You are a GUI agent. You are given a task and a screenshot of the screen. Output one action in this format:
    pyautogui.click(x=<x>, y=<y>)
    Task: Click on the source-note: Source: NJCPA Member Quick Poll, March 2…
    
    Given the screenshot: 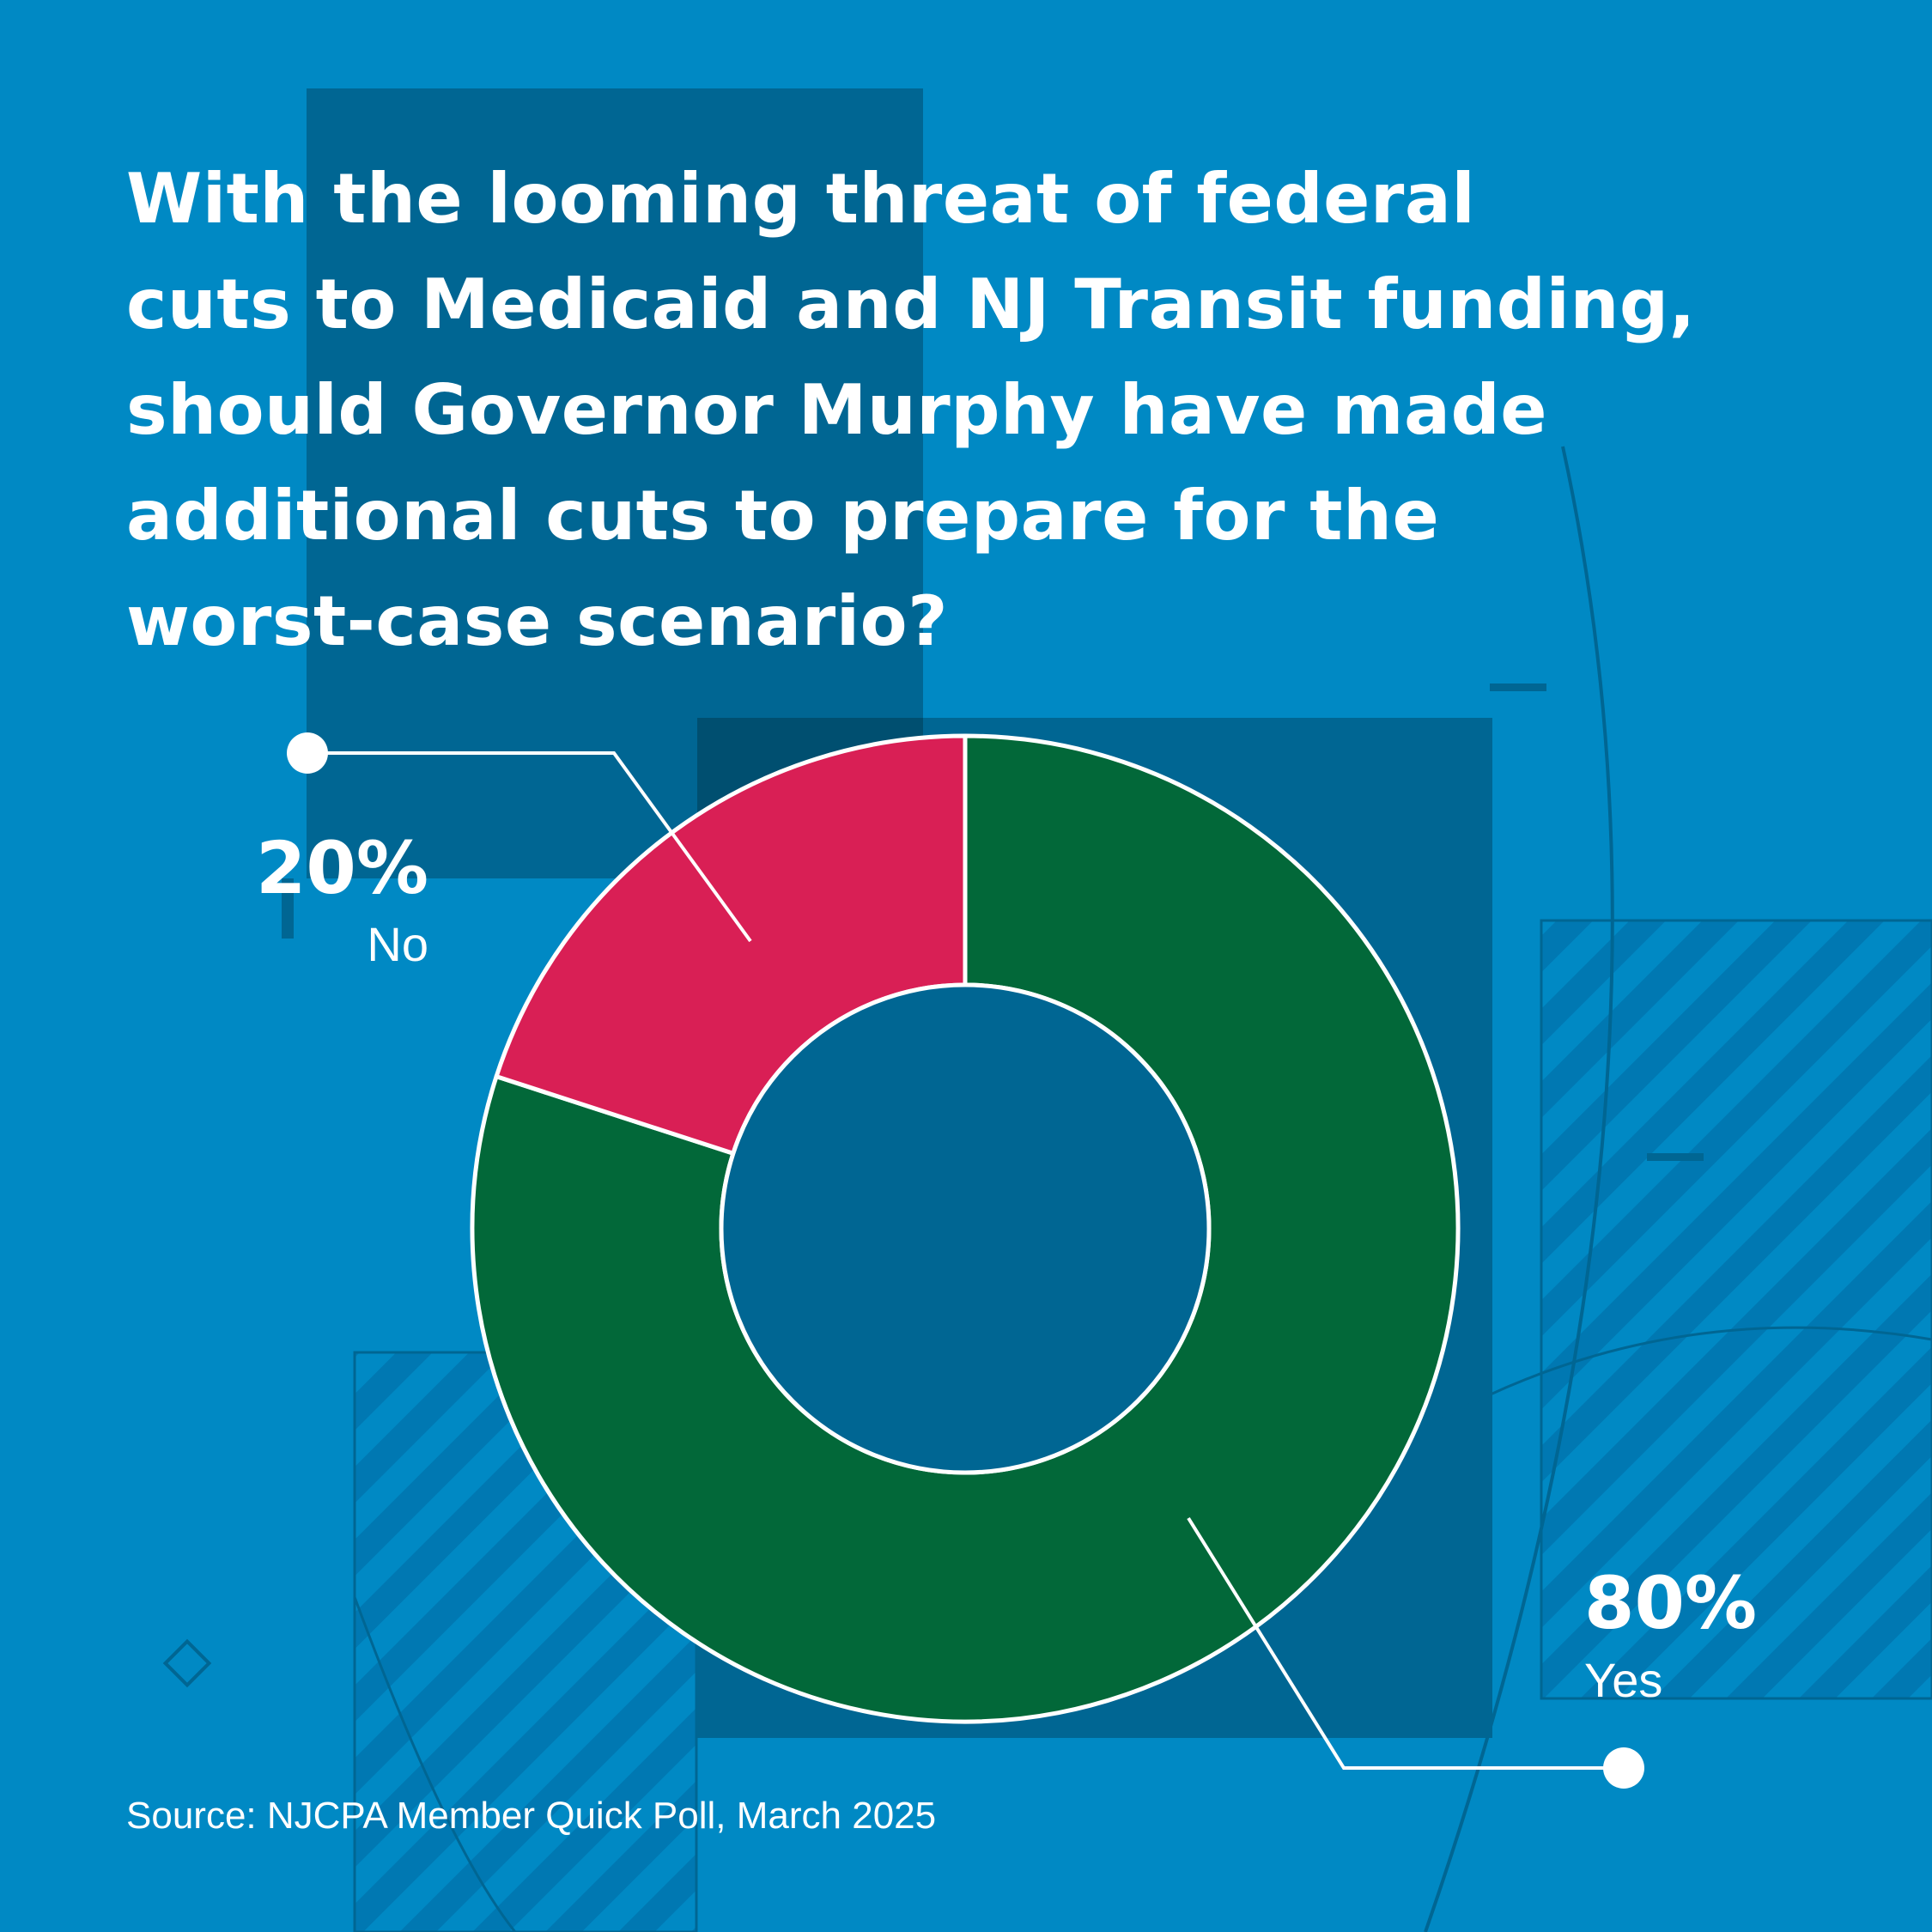 What is the action you would take?
    pyautogui.click(x=532, y=1816)
    